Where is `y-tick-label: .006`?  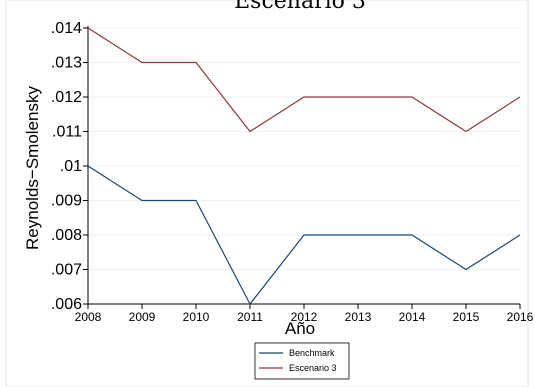
y-tick-label: .006 is located at coordinates (66, 304).